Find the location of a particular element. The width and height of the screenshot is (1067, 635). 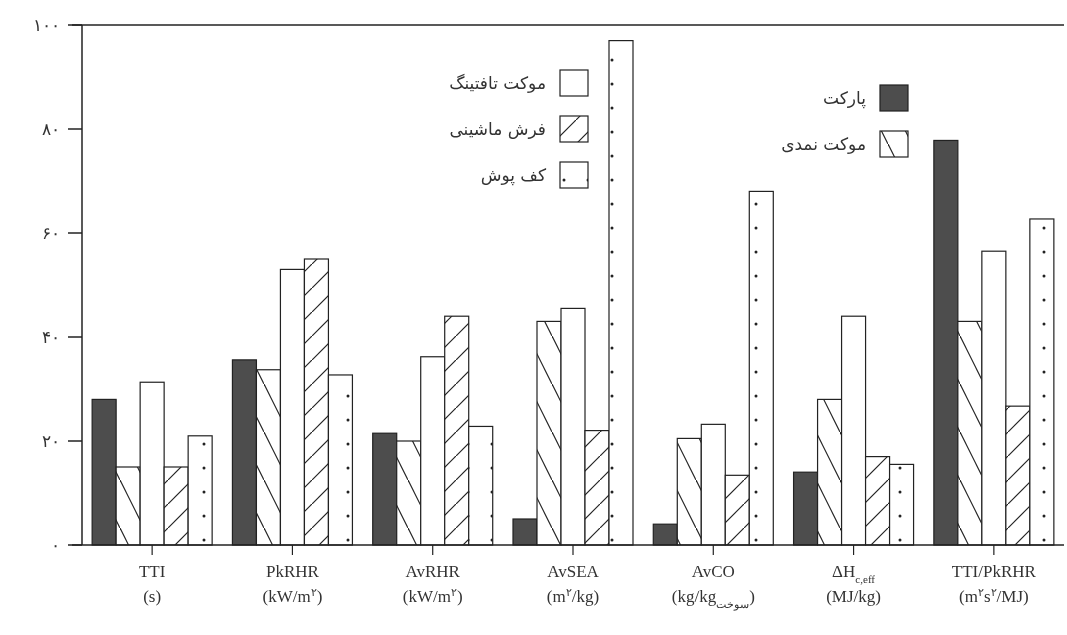

y-tick-label: ۸۰ is located at coordinates (51, 129).